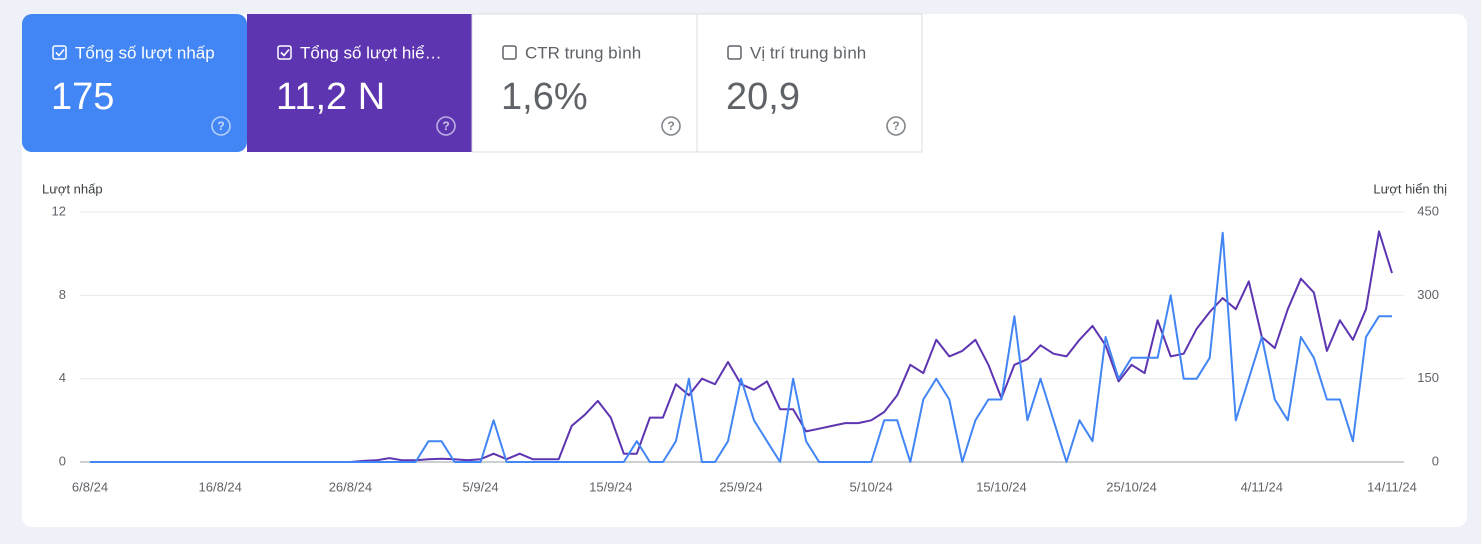  Describe the element at coordinates (740, 486) in the screenshot. I see `x-tick-label: 25/9/24` at that location.